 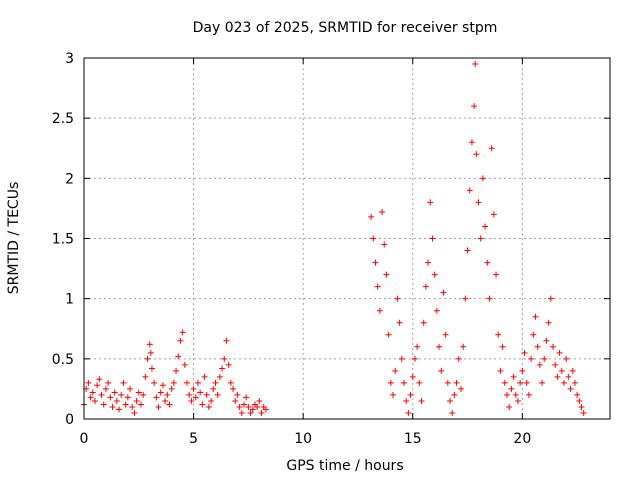 What do you see at coordinates (303, 439) in the screenshot?
I see `x-tick-label: 10` at bounding box center [303, 439].